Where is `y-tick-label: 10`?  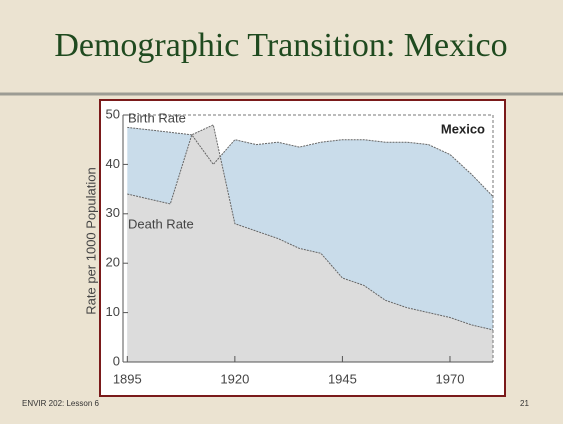 y-tick-label: 10 is located at coordinates (113, 311).